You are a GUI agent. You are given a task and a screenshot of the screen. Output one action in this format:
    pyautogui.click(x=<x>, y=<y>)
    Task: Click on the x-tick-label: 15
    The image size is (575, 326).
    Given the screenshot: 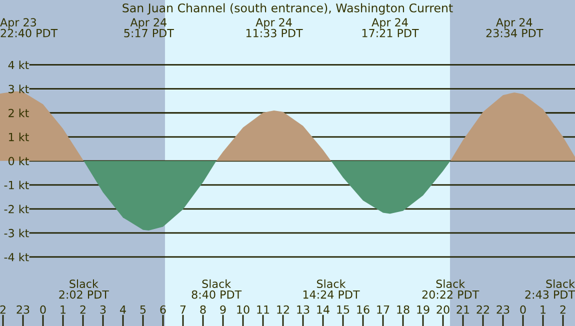 What is the action you would take?
    pyautogui.click(x=343, y=310)
    